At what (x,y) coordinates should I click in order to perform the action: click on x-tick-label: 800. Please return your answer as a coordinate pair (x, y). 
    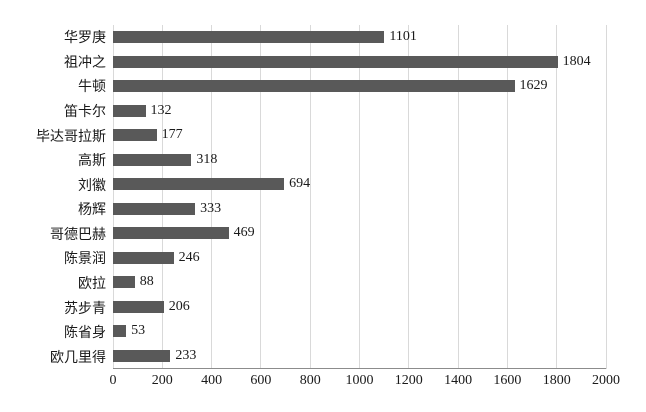
    Looking at the image, I should click on (310, 380).